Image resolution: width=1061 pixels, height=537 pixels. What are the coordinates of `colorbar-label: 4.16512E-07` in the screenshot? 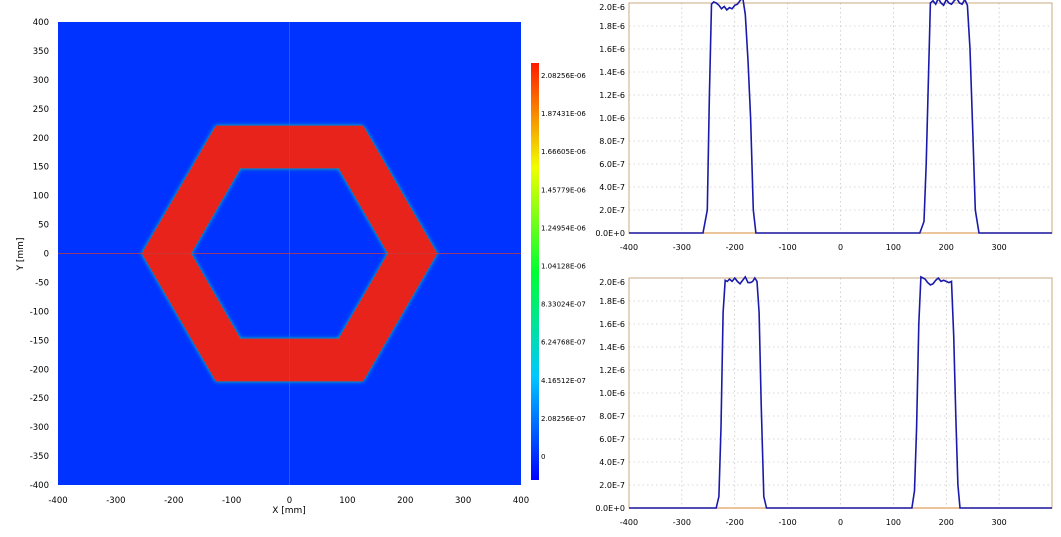 It's located at (563, 381).